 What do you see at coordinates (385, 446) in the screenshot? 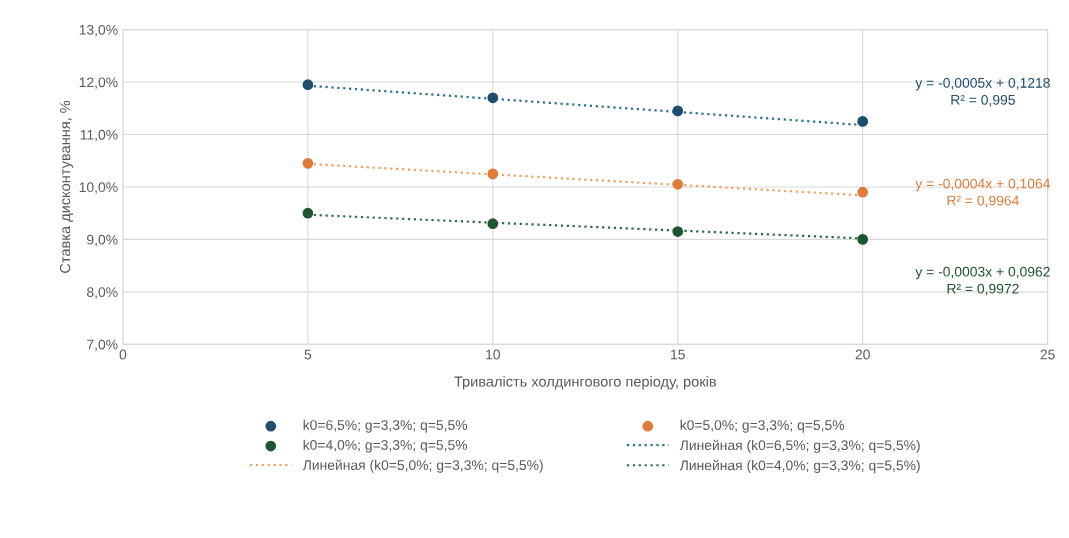
I see `legend-label: k0=4,0%; g=3,3%; q=5,5%` at bounding box center [385, 446].